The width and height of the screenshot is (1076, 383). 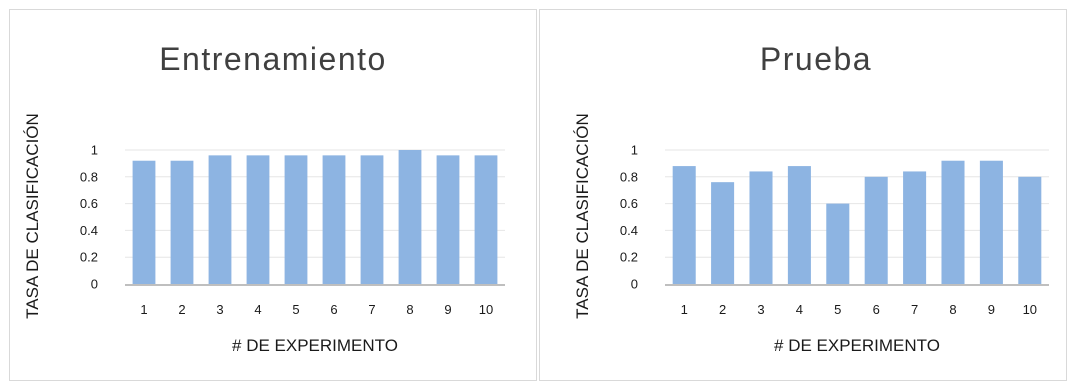 I want to click on chart-title: Prueba, so click(x=816, y=59).